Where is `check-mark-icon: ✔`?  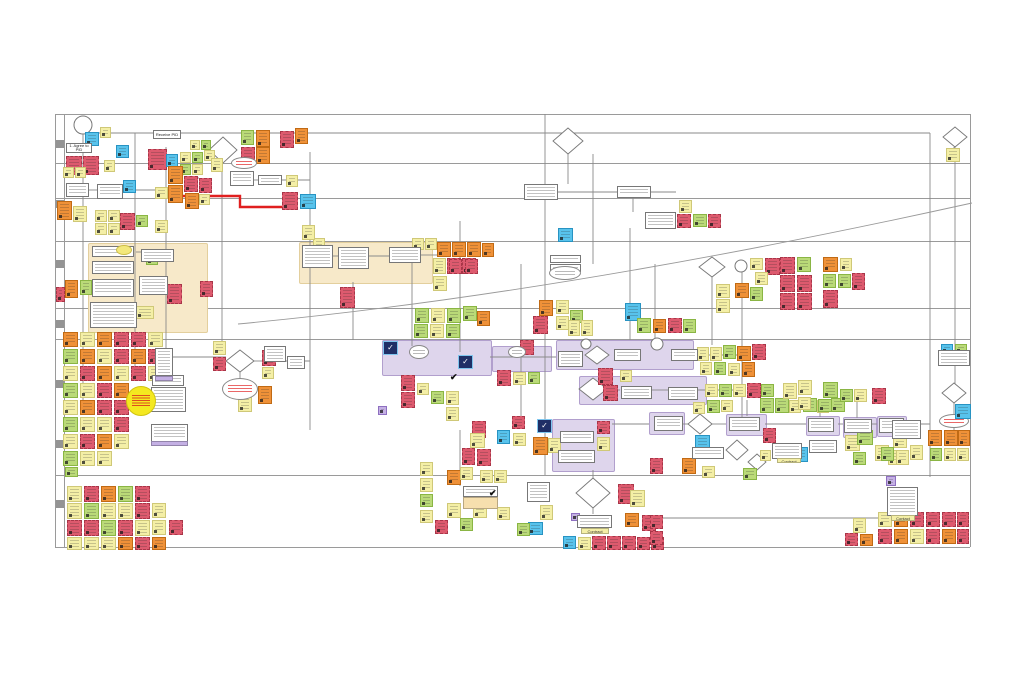
check-mark-icon: ✔ is located at coordinates (493, 493).